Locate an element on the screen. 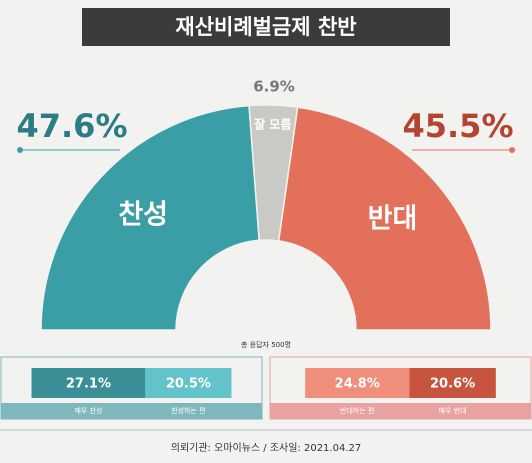 Image resolution: width=532 pixels, height=463 pixels. category-label: 반대하는 편 is located at coordinates (357, 410).